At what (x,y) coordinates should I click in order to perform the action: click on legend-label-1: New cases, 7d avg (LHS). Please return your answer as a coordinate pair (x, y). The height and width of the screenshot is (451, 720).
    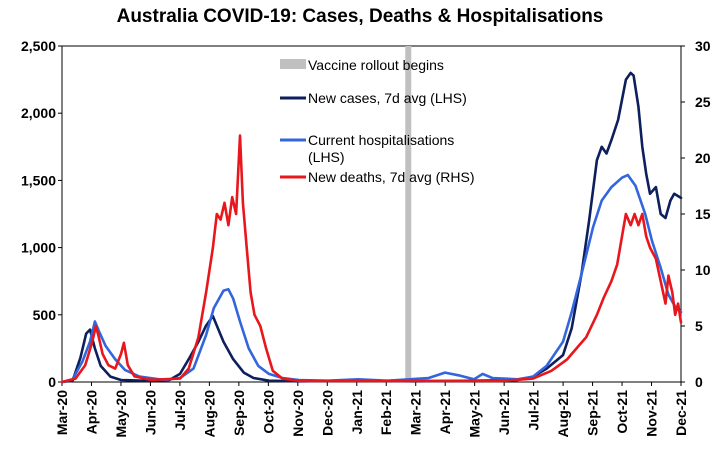
    Looking at the image, I should click on (387, 98).